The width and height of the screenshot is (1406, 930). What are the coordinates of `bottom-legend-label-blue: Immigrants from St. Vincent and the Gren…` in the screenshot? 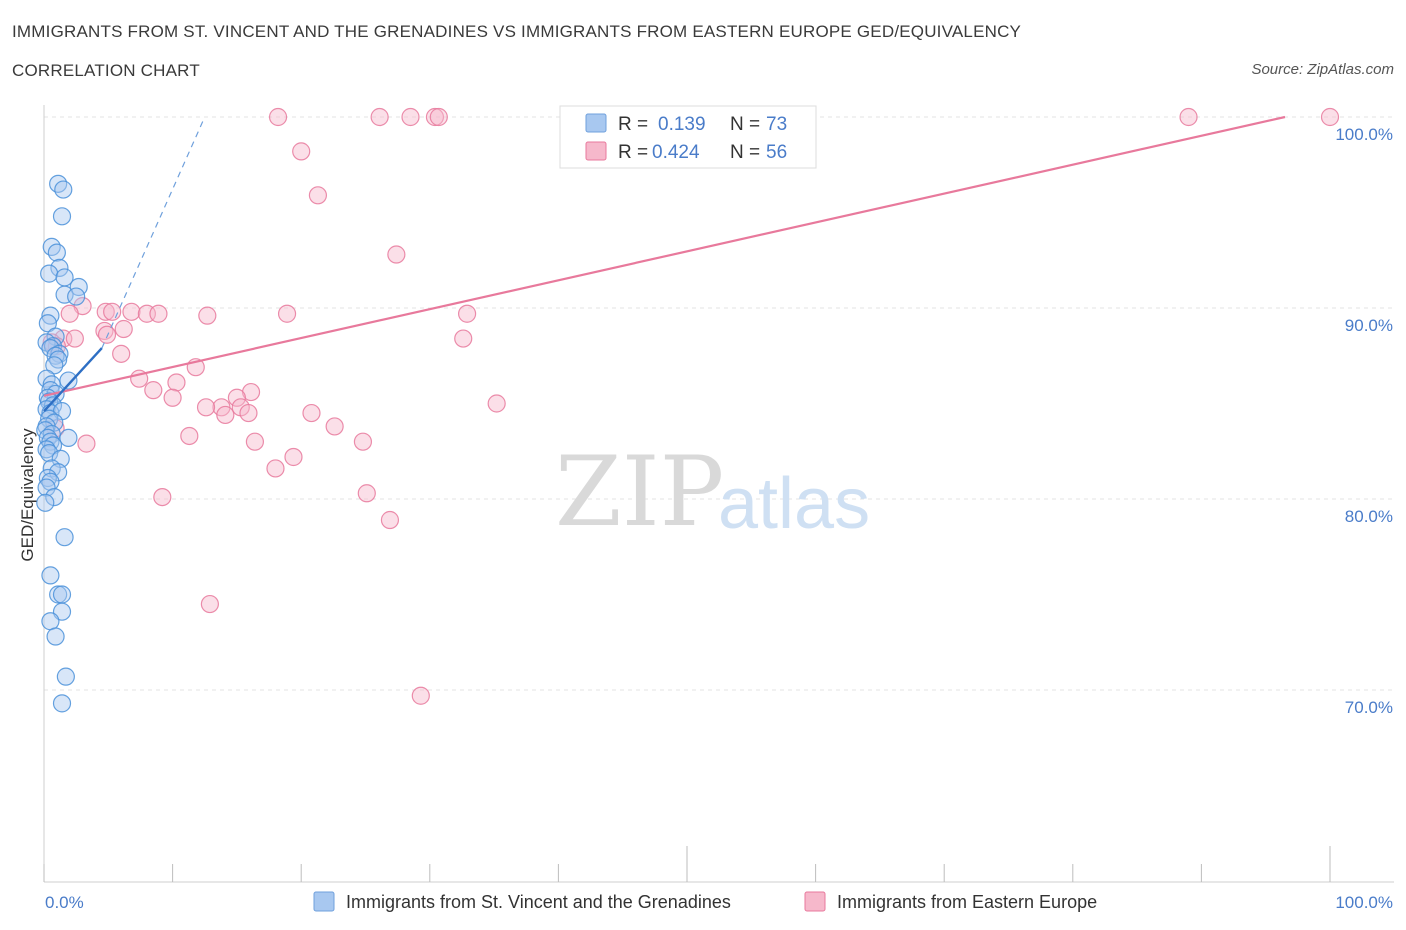 It's located at (538, 902).